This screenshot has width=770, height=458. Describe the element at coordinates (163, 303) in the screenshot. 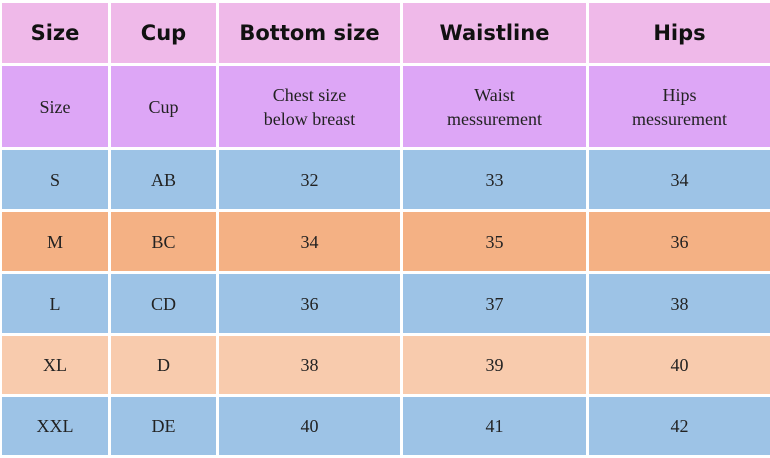

I see `data-cell: CD` at that location.